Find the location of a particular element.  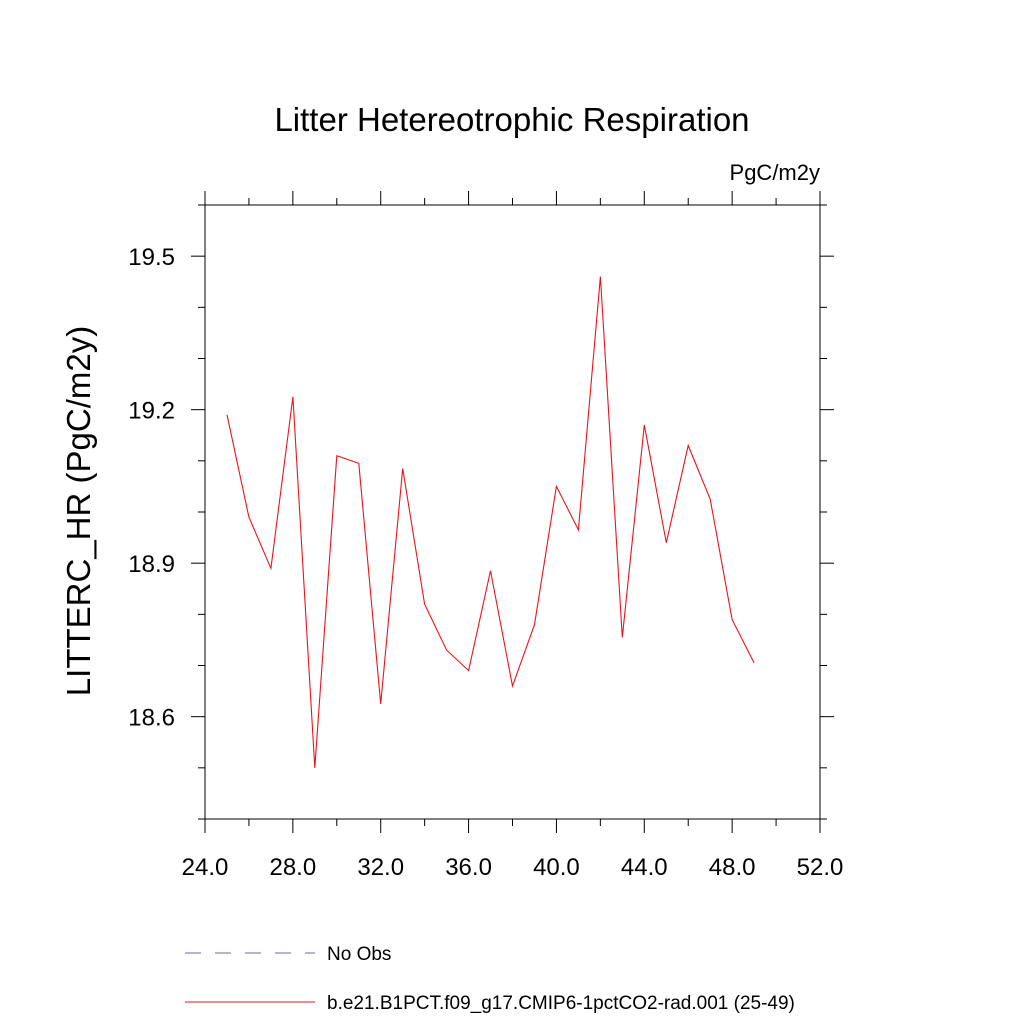

x-tick-label: 32.0 is located at coordinates (380, 867).